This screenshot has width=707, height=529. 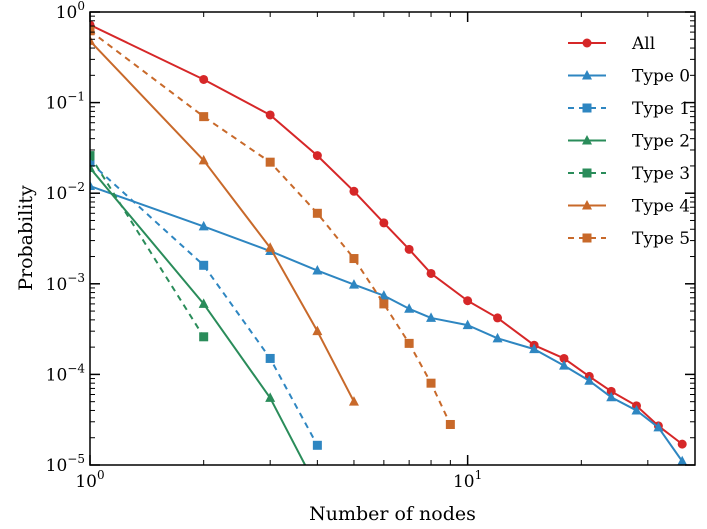 I want to click on legend-entry-type-3: Type 3, so click(x=629, y=174).